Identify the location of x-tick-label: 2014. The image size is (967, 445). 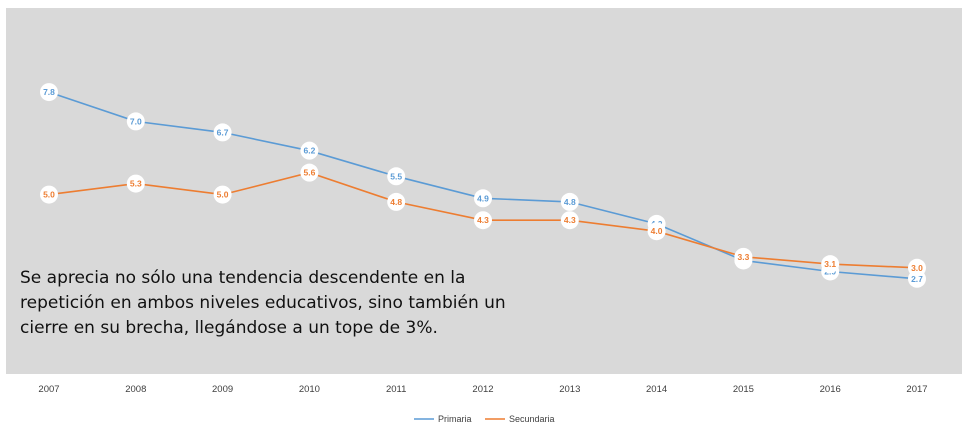
(656, 389).